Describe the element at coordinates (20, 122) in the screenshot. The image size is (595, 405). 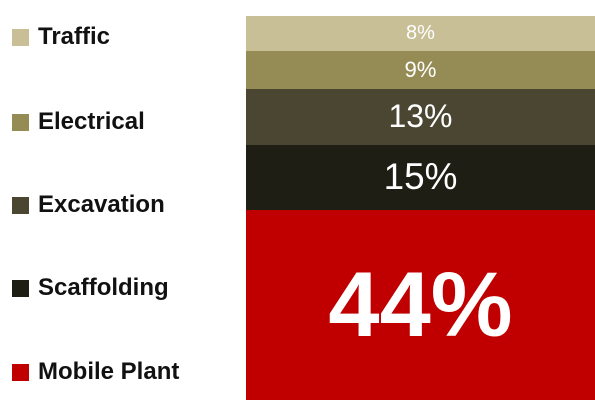
I see `legend-swatch-electrical` at that location.